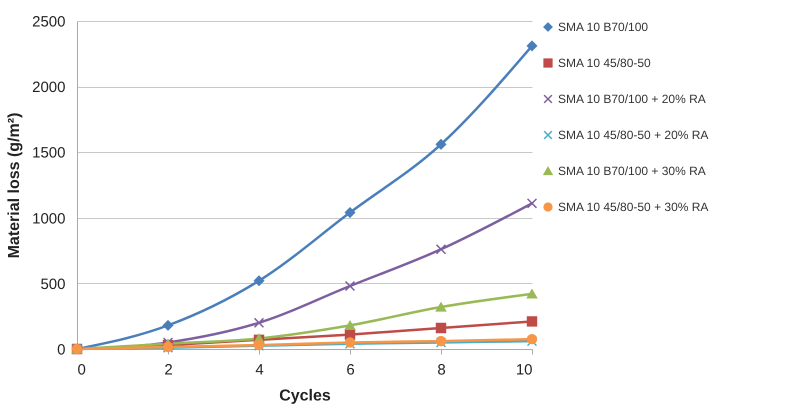  Describe the element at coordinates (603, 27) in the screenshot. I see `legend-label: SMA 10 B70/100` at that location.